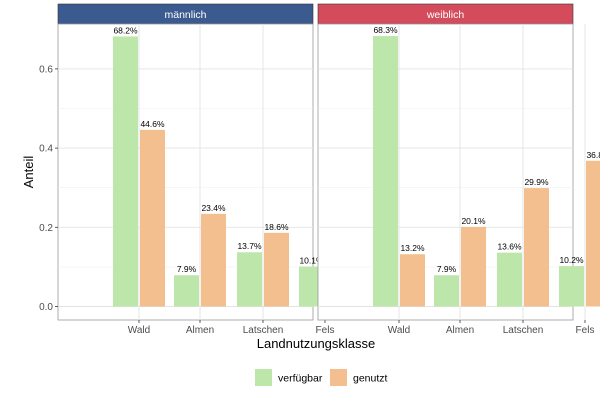 The width and height of the screenshot is (600, 400). I want to click on bar-value-label: 23.4%, so click(213, 208).